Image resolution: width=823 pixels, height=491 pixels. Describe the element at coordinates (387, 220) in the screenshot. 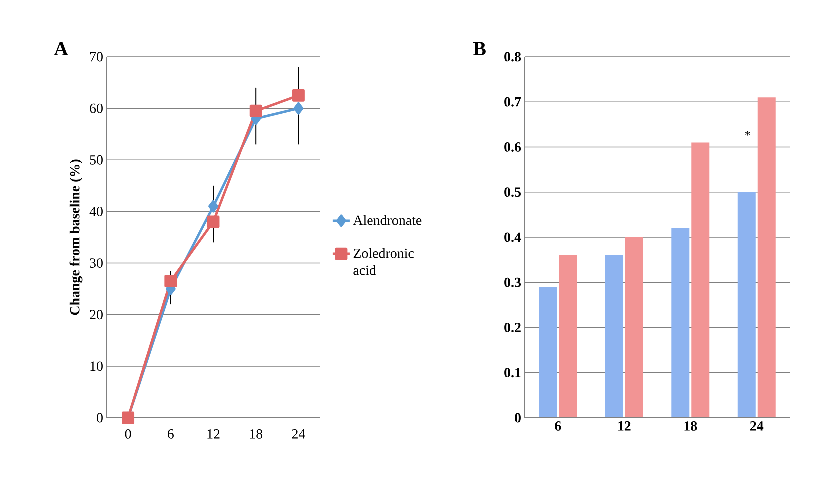

I see `legend-label: Alendronate` at that location.